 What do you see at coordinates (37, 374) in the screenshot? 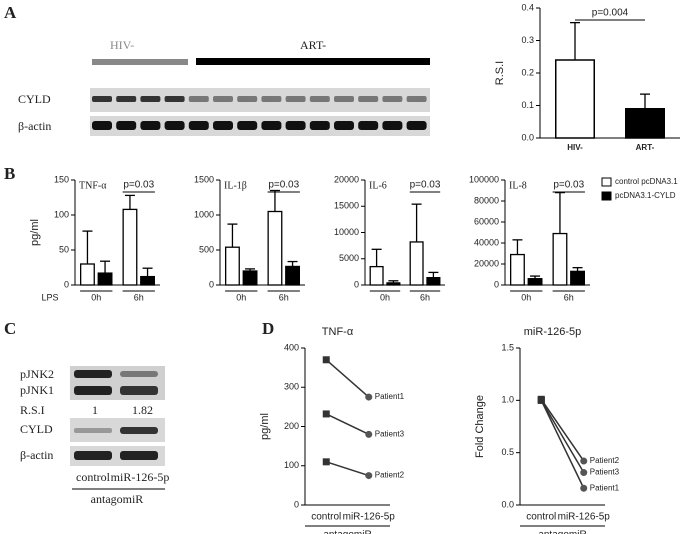
I see `blot-row-label: pJNK2` at bounding box center [37, 374].